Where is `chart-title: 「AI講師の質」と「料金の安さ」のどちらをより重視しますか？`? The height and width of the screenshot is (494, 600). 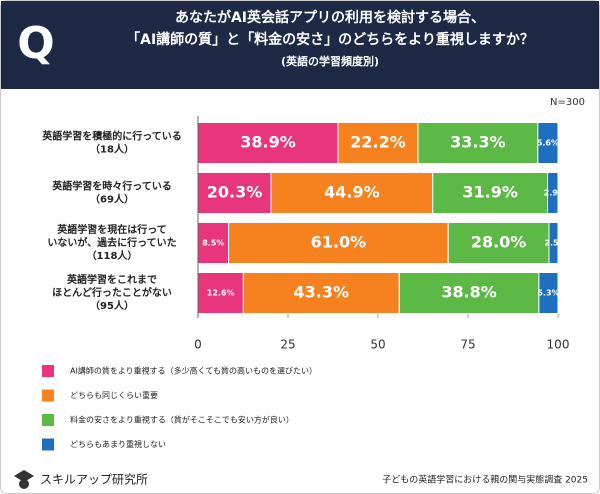 chart-title: 「AI講師の質」と「料金の安さ」のどちらをより重視しますか？ is located at coordinates (330, 39).